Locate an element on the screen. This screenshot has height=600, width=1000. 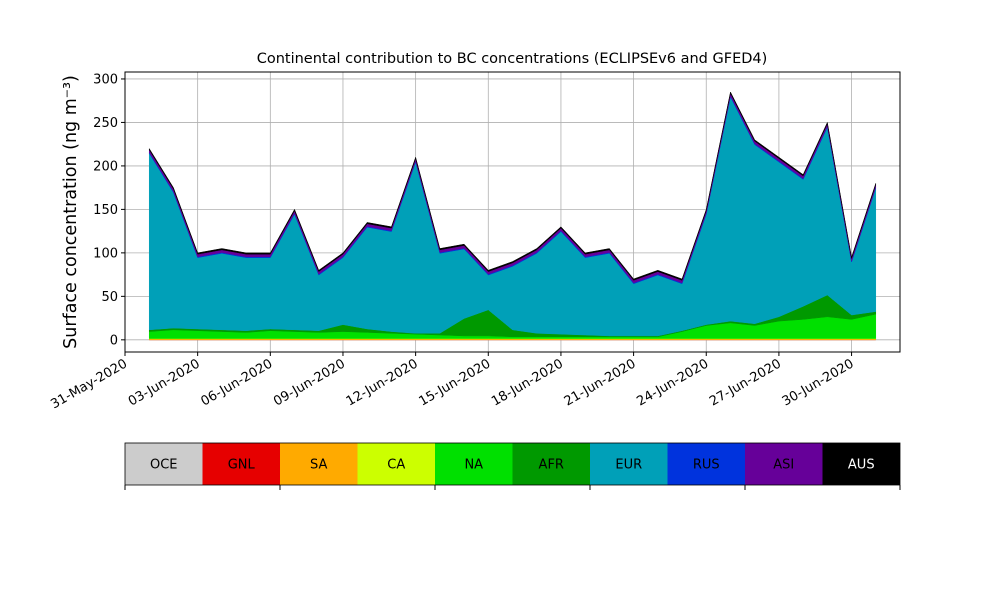
legend-label: OCE is located at coordinates (164, 465).